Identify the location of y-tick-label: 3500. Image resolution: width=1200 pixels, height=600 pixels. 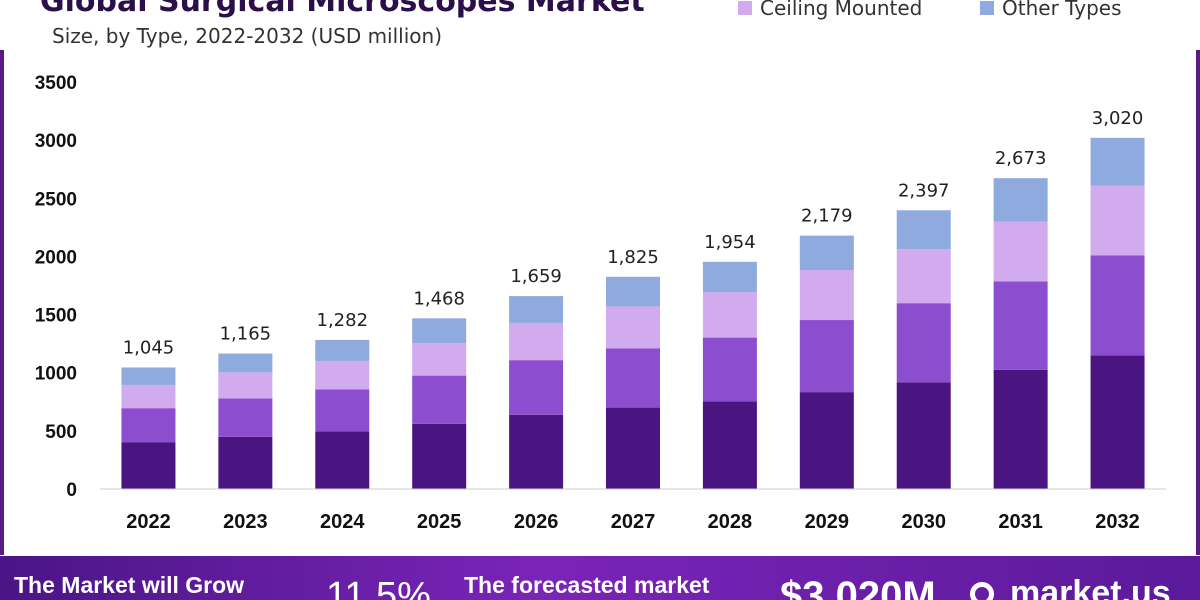
(56, 83).